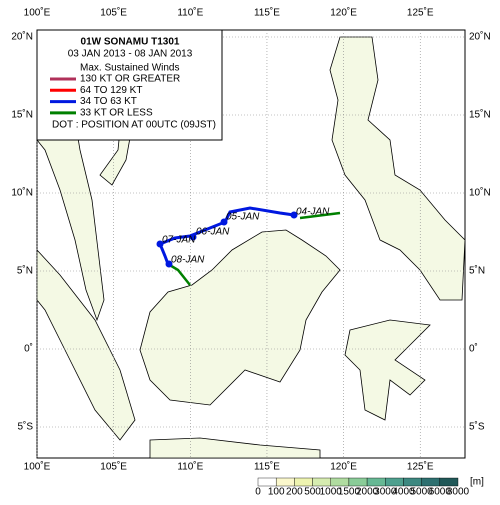  I want to click on legend-note: DOT : POSITION AT 00UTC (09JST), so click(134, 125).